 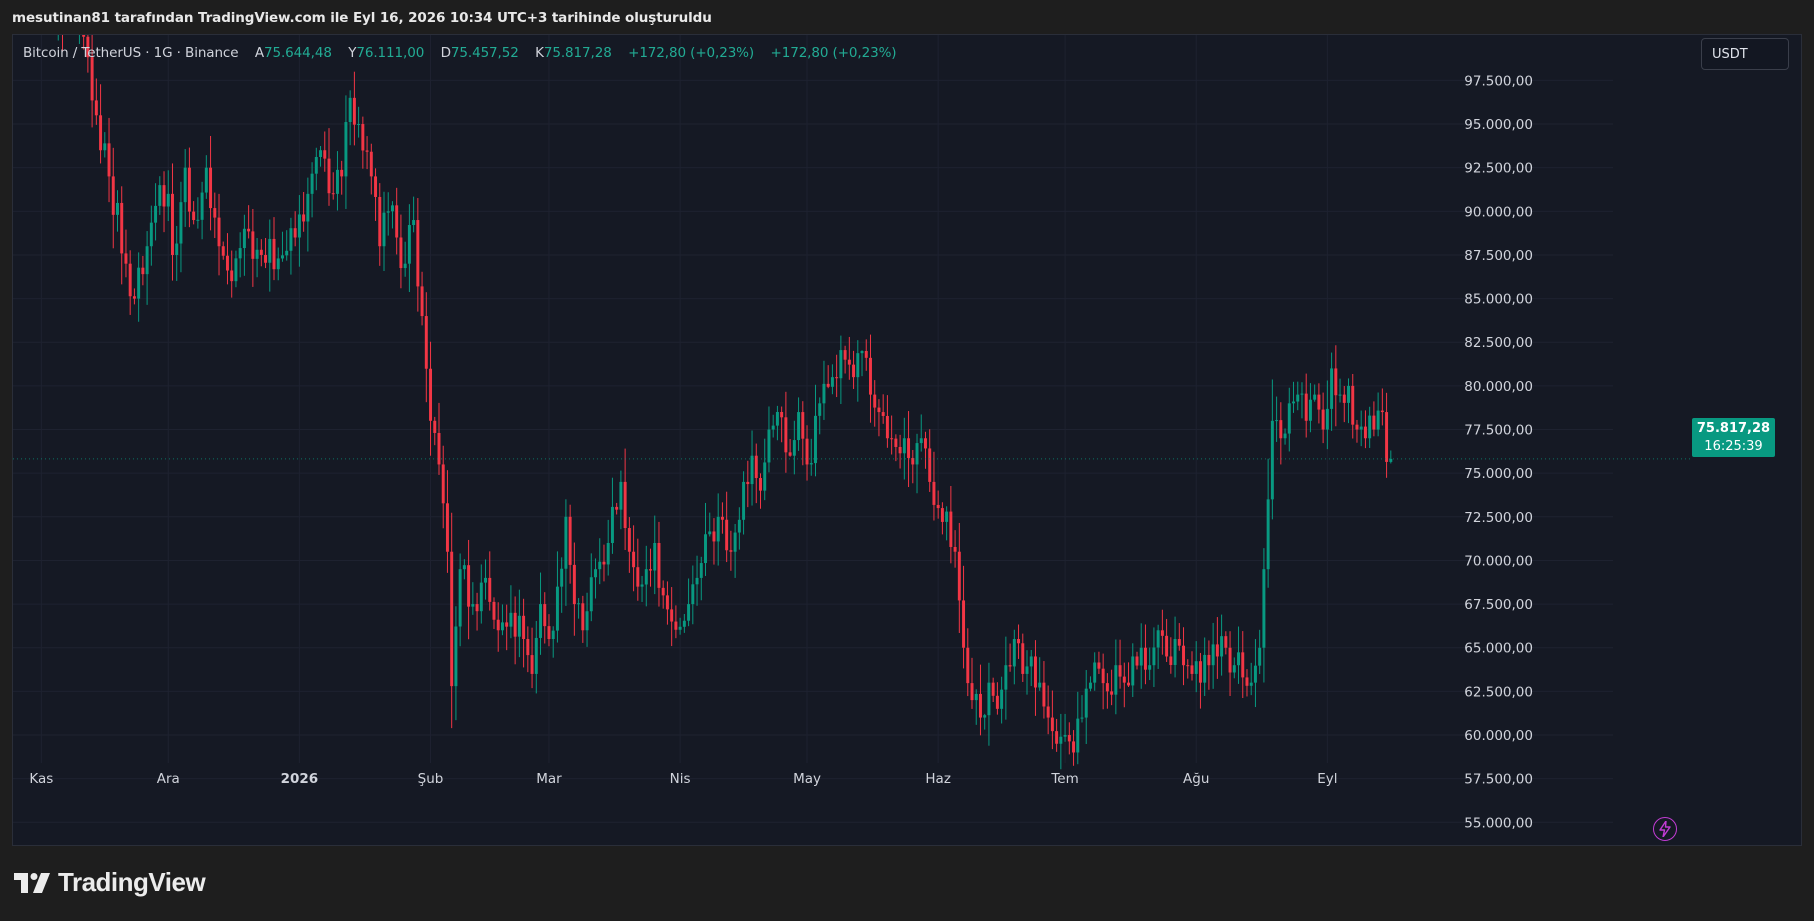 I want to click on currency-selector-button: USDT, so click(x=1745, y=54).